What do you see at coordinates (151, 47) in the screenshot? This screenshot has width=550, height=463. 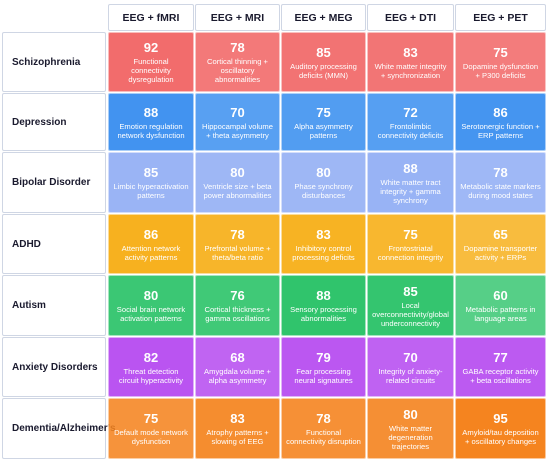 I see `cell-score: 92` at bounding box center [151, 47].